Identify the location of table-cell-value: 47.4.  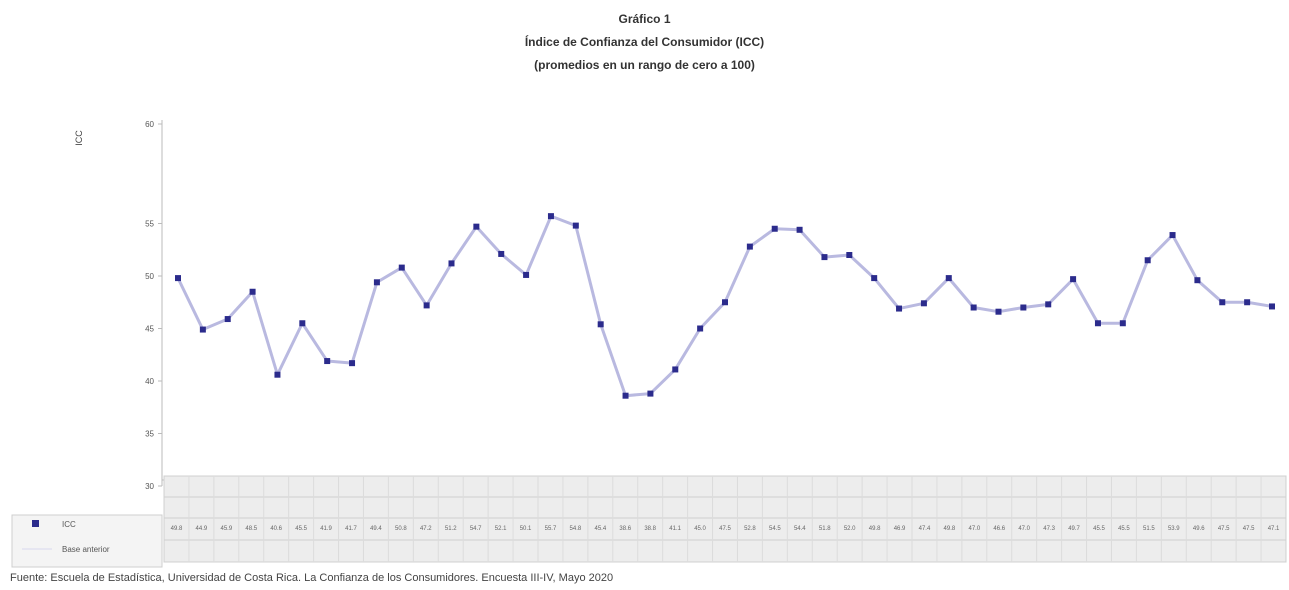
(925, 529).